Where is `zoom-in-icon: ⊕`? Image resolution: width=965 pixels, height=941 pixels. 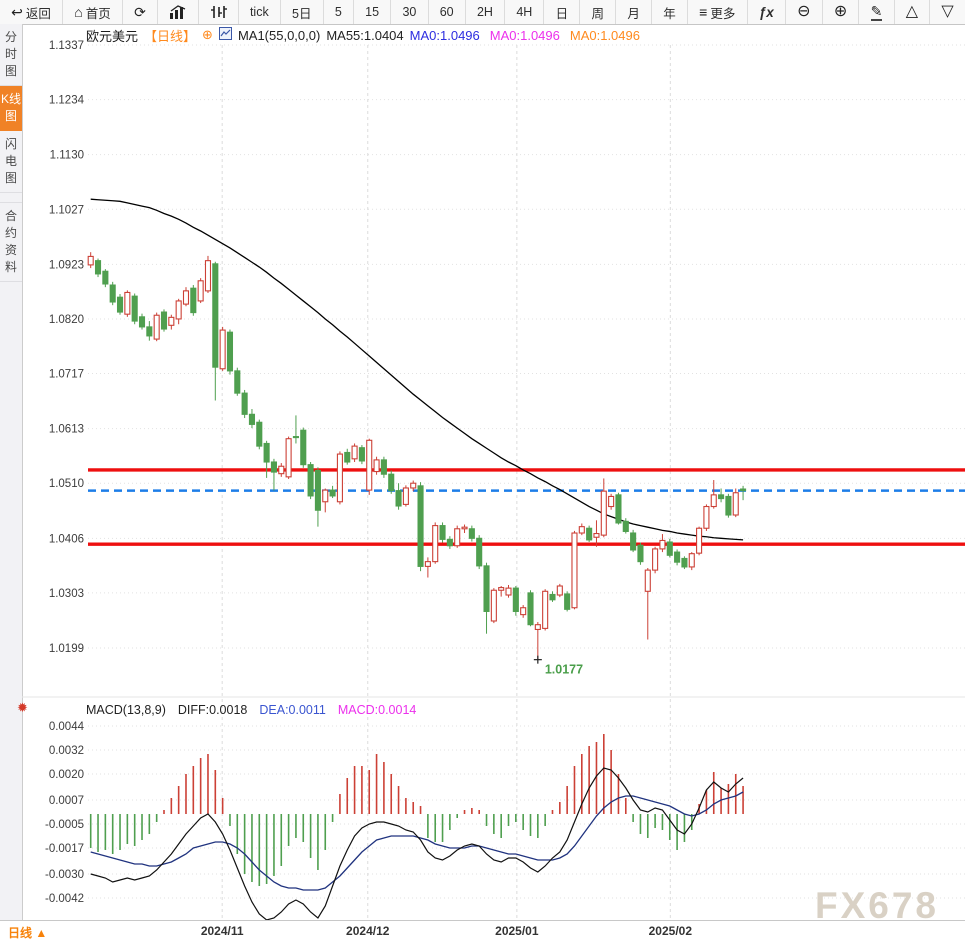 zoom-in-icon: ⊕ is located at coordinates (840, 11).